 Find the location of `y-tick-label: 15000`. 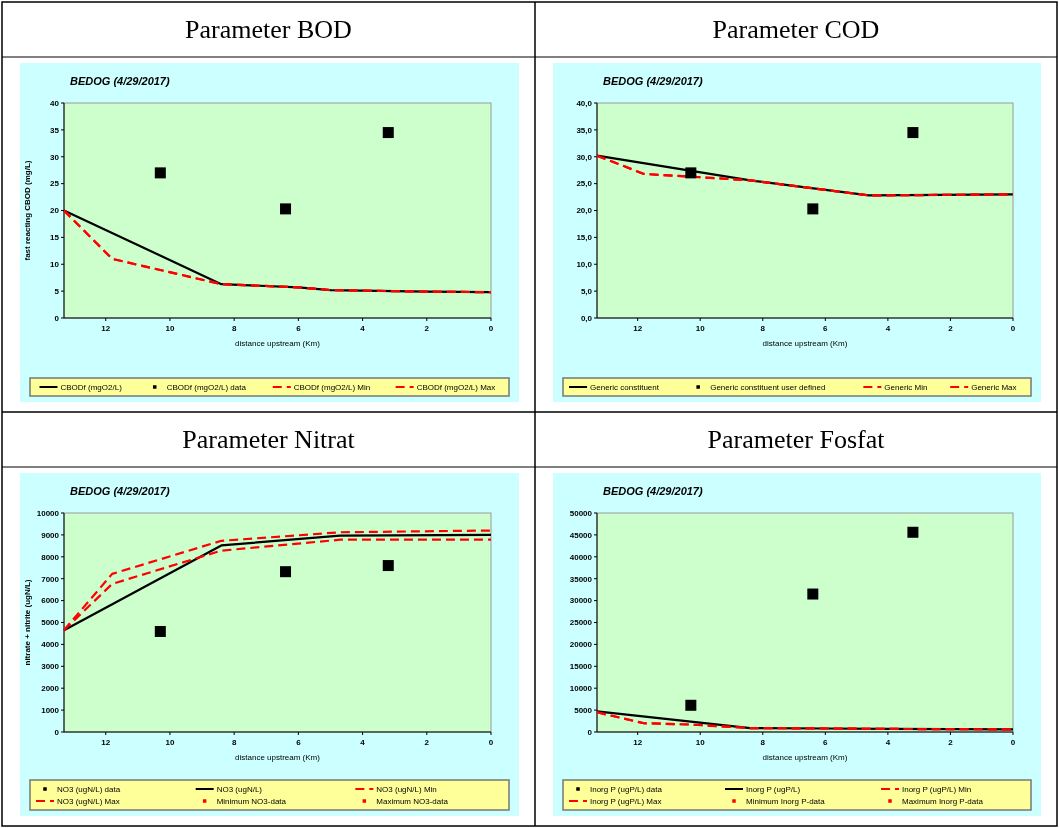

y-tick-label: 15000 is located at coordinates (581, 667).